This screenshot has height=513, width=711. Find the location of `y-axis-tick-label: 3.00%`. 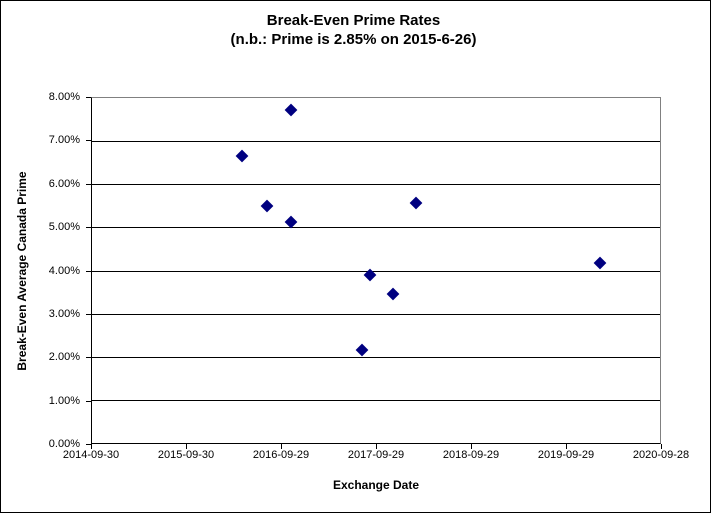

y-axis-tick-label: 3.00% is located at coordinates (64, 313).